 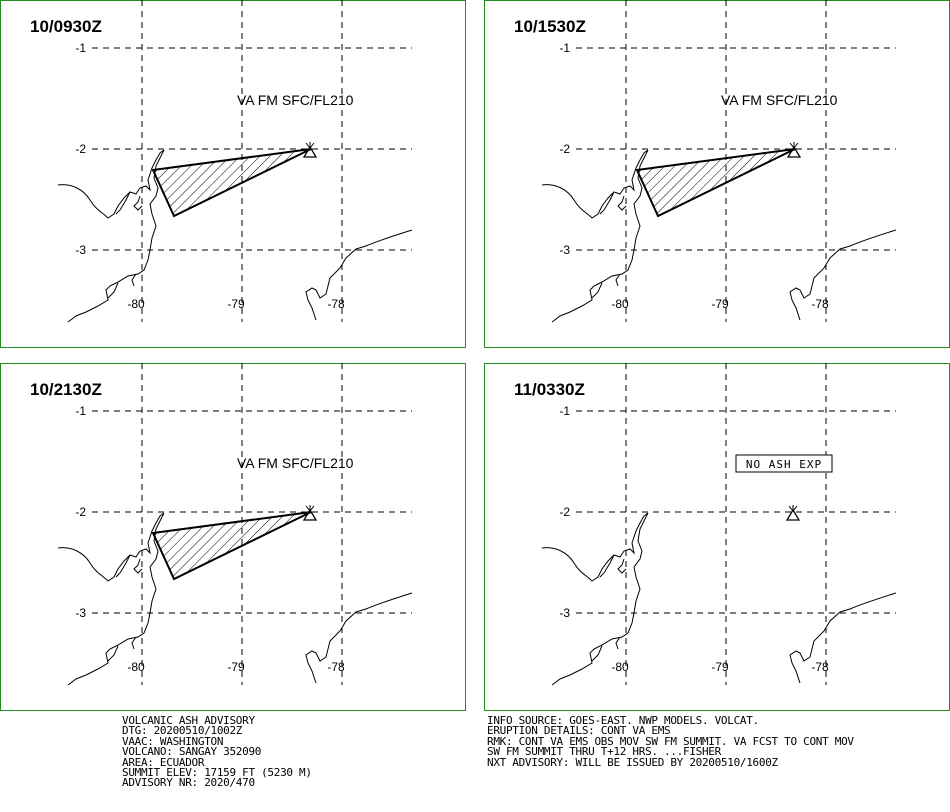 I want to click on panel-valid-time: 10/2130Z, so click(x=66, y=389).